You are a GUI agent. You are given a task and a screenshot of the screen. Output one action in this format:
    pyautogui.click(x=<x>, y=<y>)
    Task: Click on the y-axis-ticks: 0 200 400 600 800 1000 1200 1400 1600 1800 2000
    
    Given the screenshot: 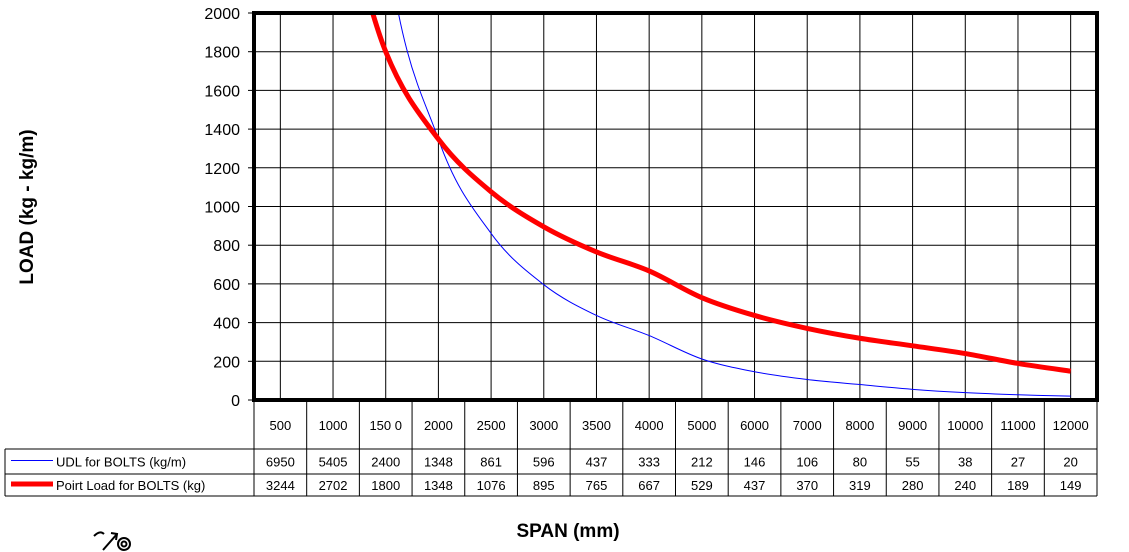 What is the action you would take?
    pyautogui.click(x=229, y=208)
    